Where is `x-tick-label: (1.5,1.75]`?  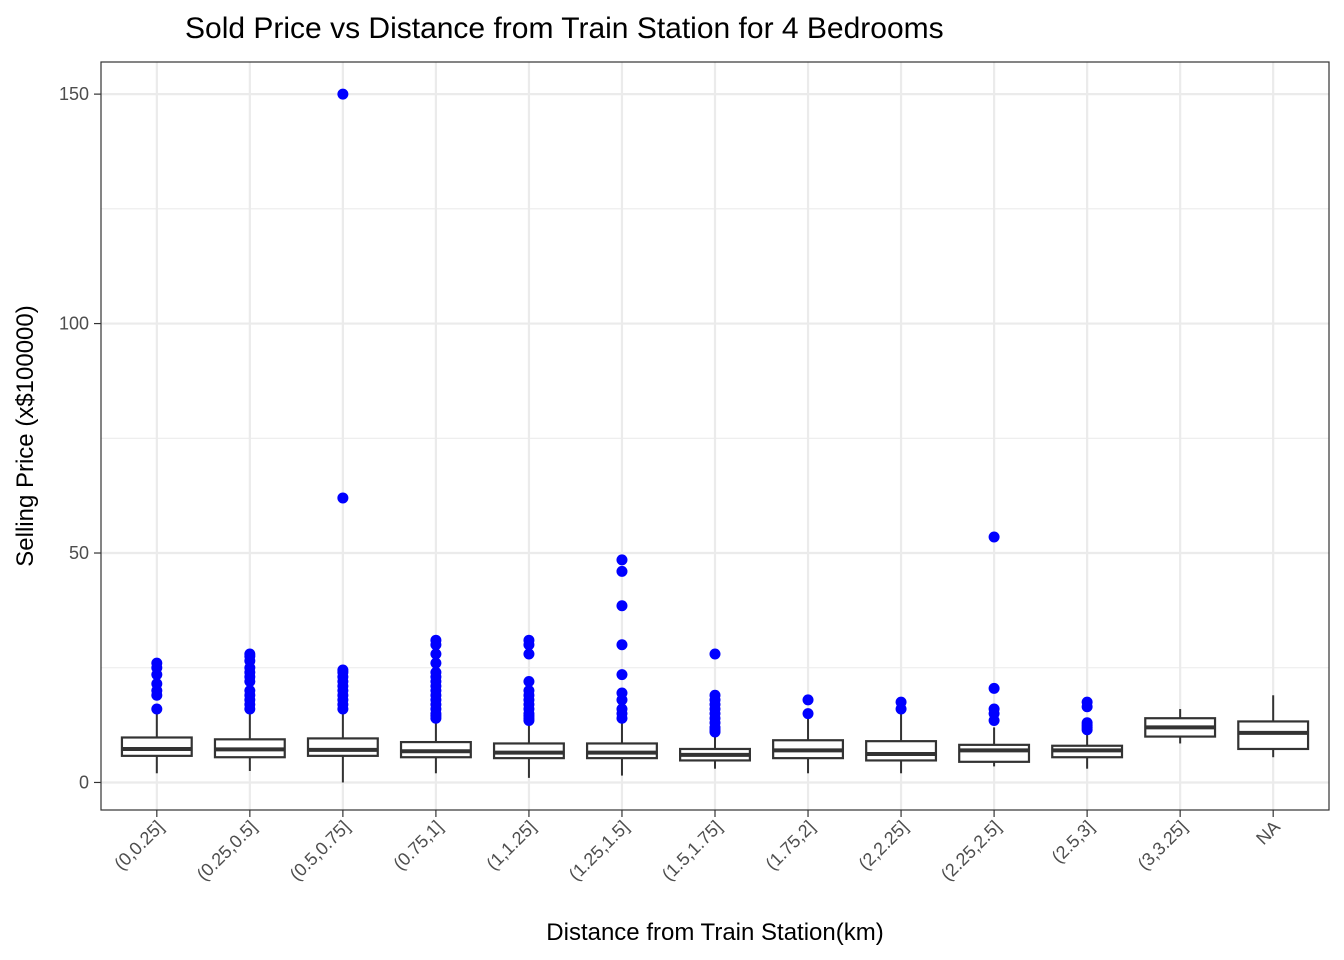 x-tick-label: (1.5,1.75] is located at coordinates (692, 851).